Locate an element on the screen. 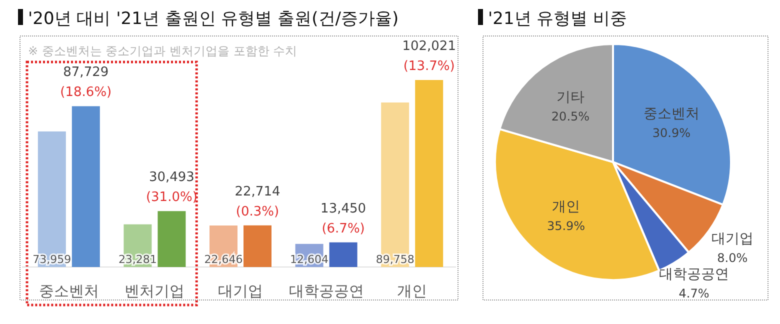  x-tick-label: 대기업 is located at coordinates (240, 291).